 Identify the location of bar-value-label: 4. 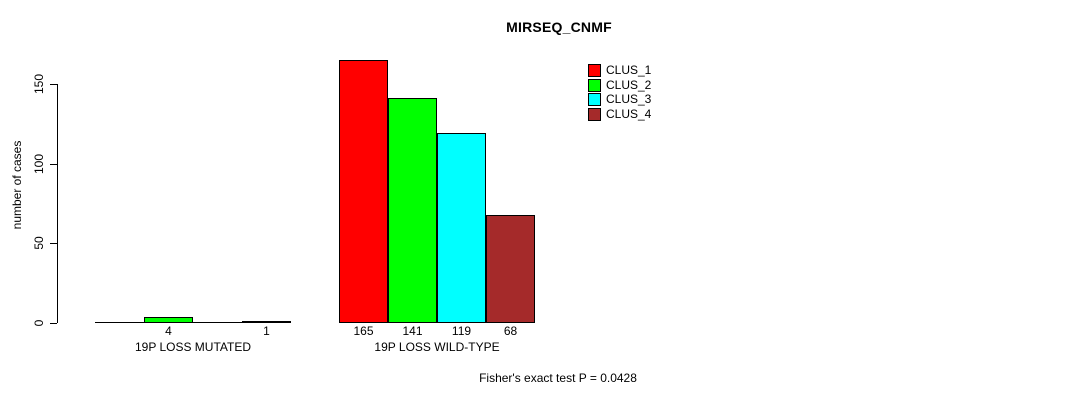
(168, 331).